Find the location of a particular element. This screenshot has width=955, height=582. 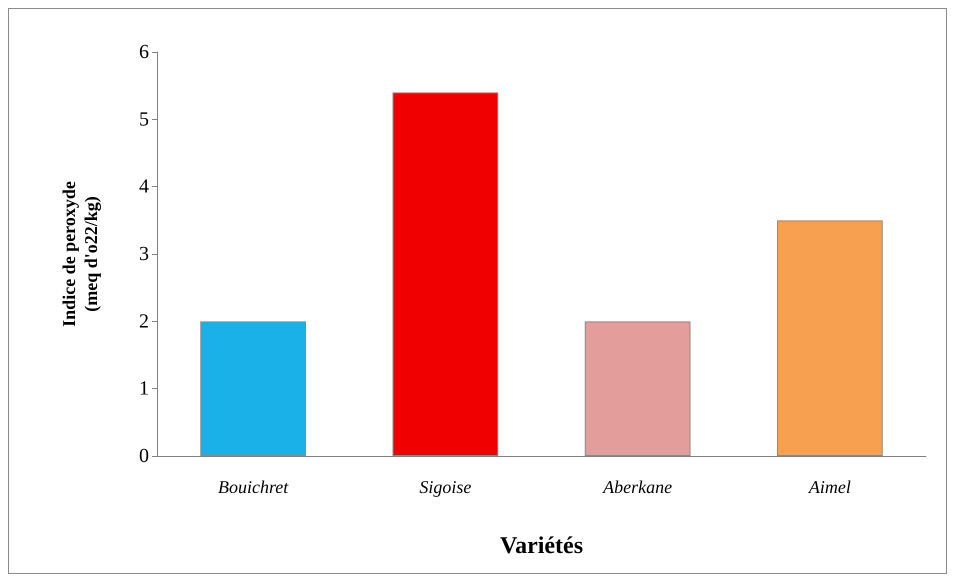

y-tick-label: 2 is located at coordinates (144, 321).